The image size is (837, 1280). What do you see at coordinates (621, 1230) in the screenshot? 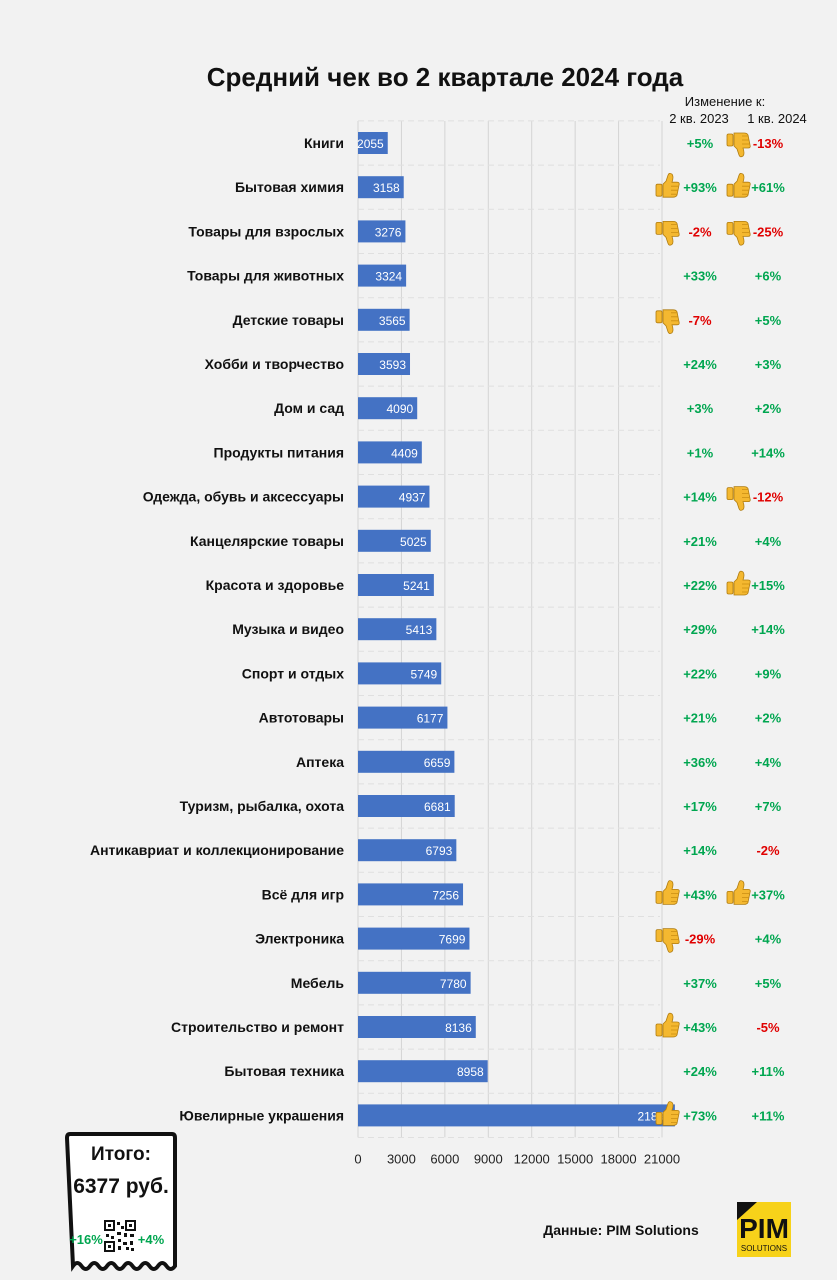
I see `data-source: Данные: PIM Solutions` at bounding box center [621, 1230].